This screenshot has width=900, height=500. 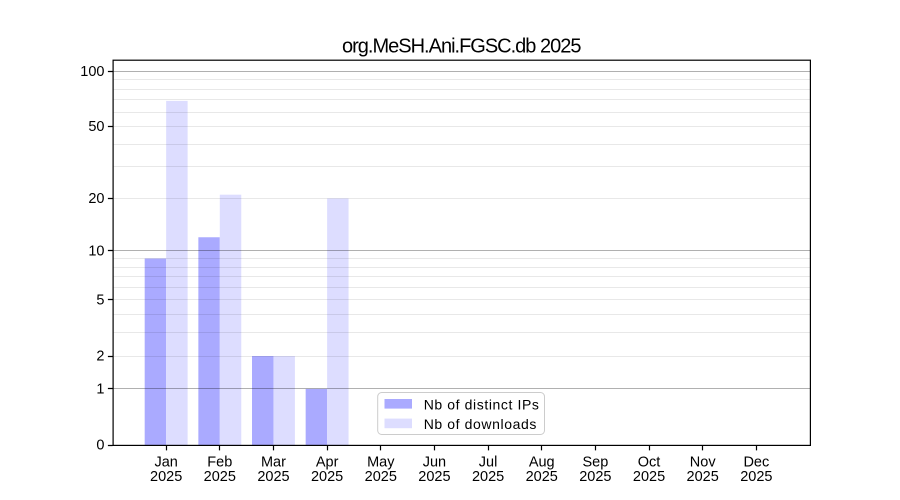 What do you see at coordinates (488, 462) in the screenshot?
I see `svg-text: Jul` at bounding box center [488, 462].